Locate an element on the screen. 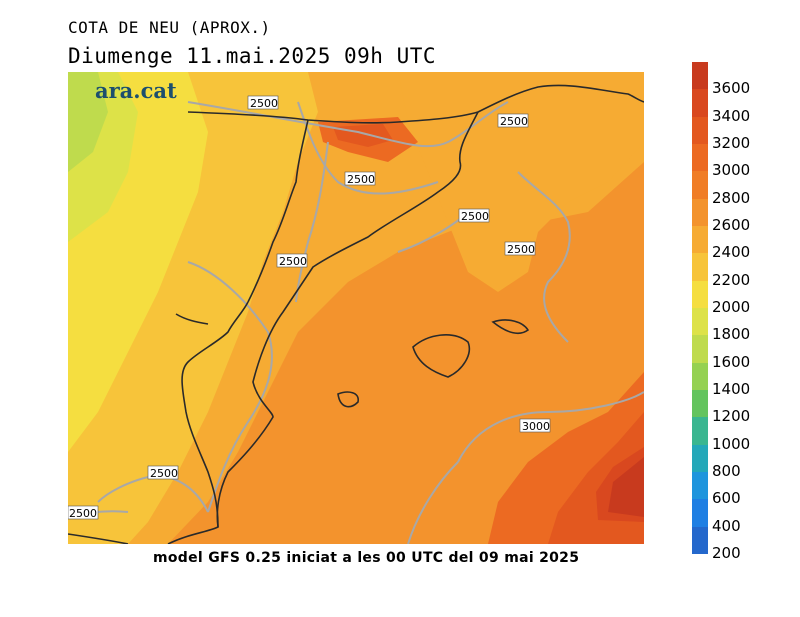 The width and height of the screenshot is (800, 617). colorbar-label: 2400 is located at coordinates (731, 252).